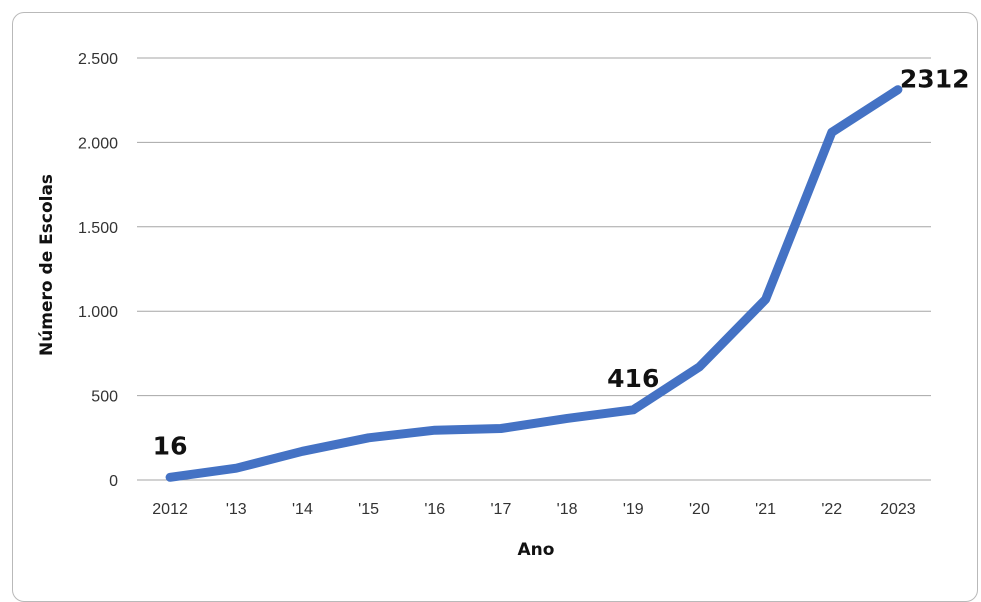 The image size is (981, 602). I want to click on x-axis-tick-labels: 2012 '13 '14 '15 '16 '17 '18 '19 '20 '21 '22 2023, so click(534, 509).